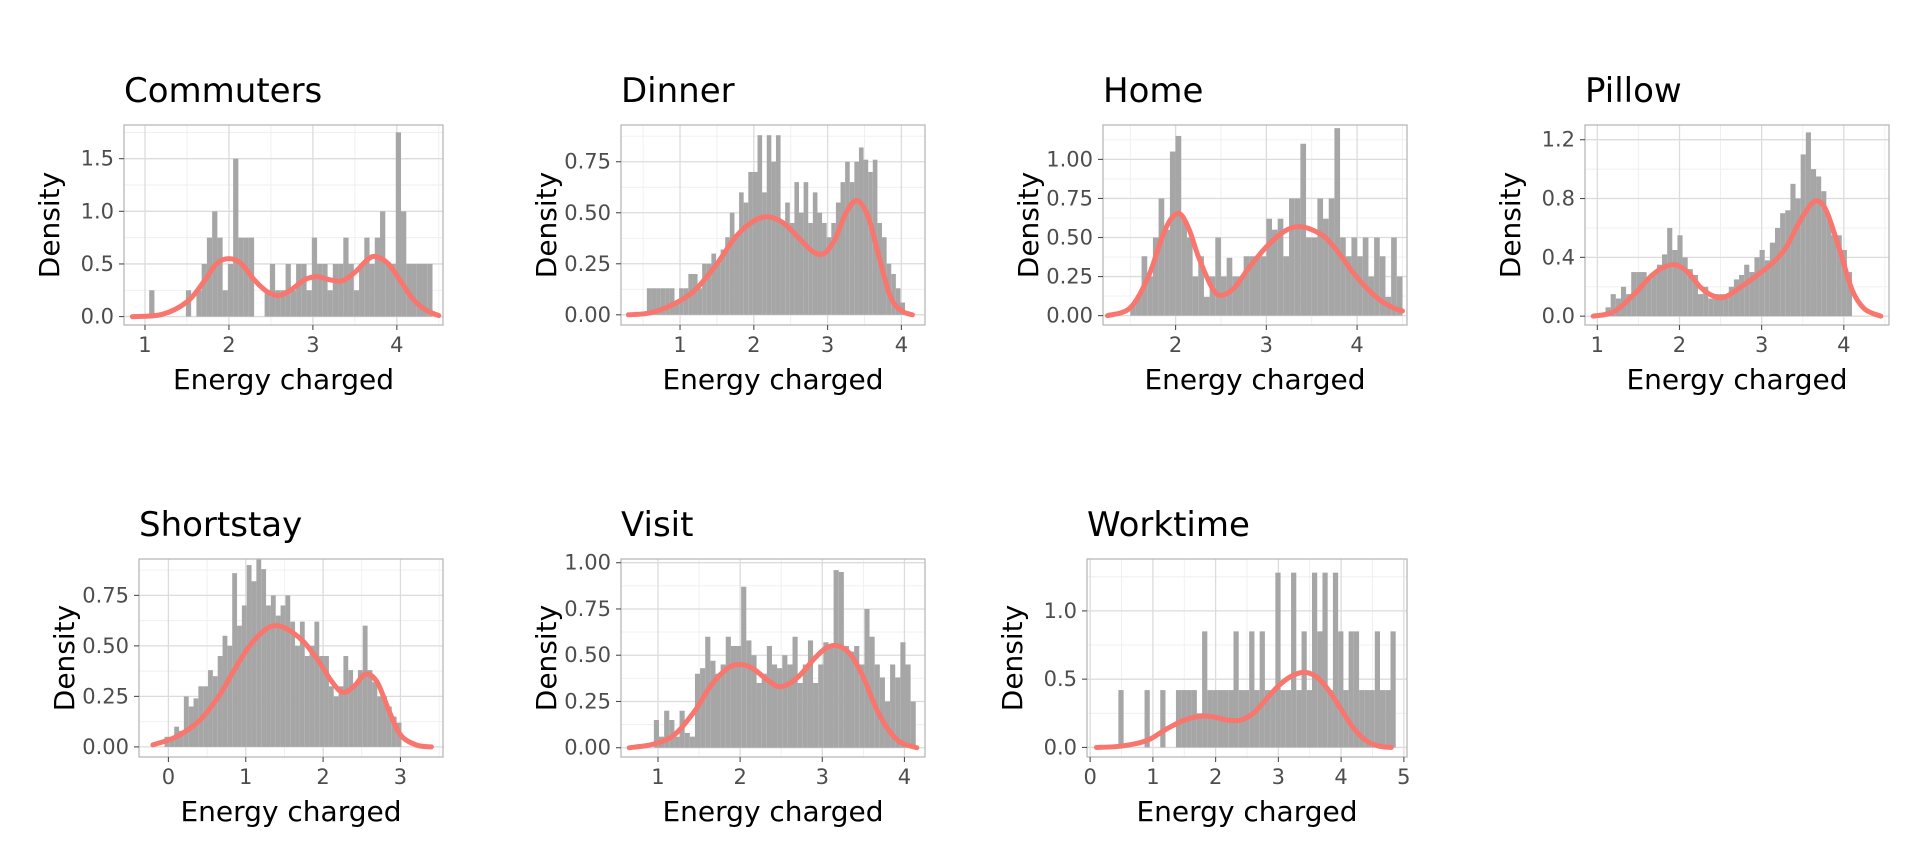  Describe the element at coordinates (105, 595) in the screenshot. I see `y-tick-label: 0.75` at that location.